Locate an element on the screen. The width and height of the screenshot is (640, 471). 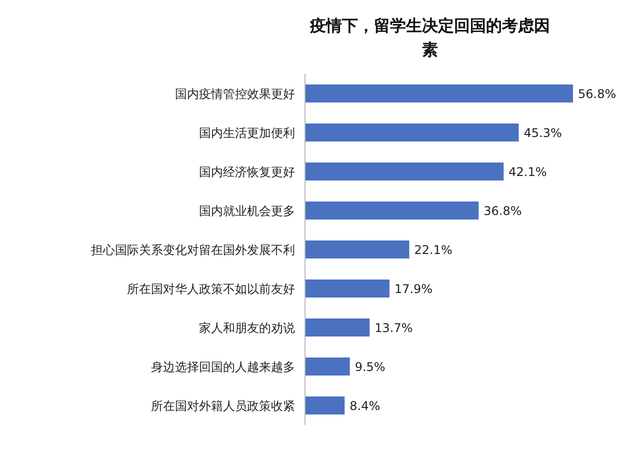
data-label: 45.3% is located at coordinates (543, 133).